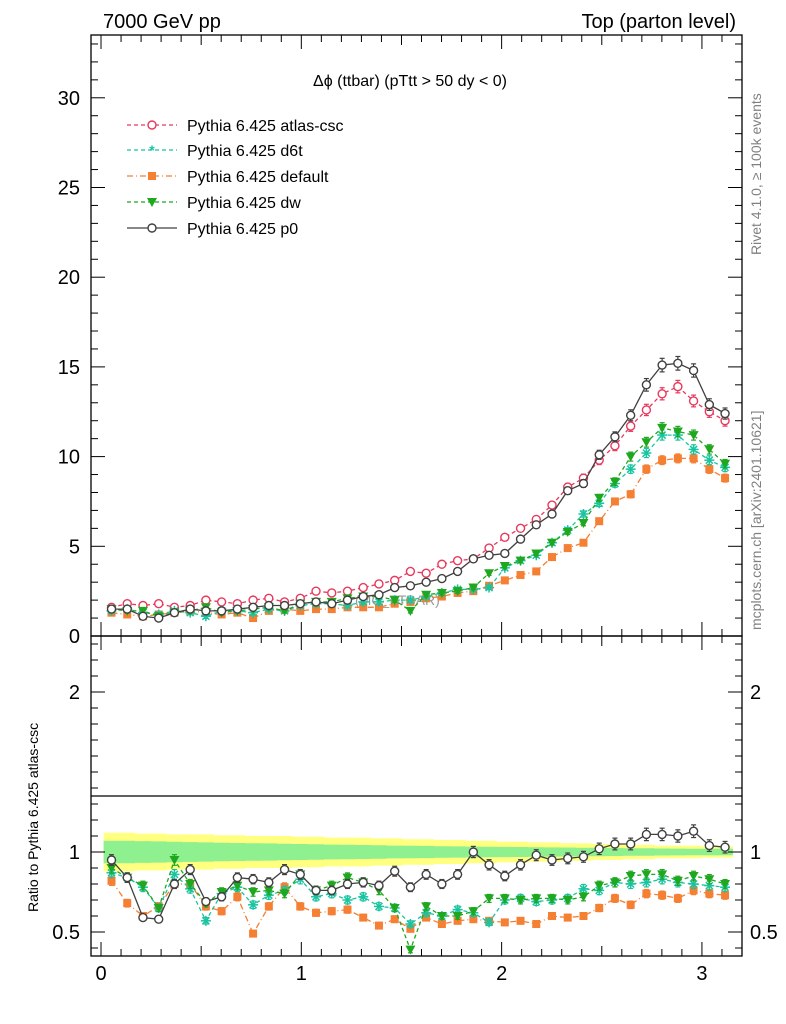 The height and width of the screenshot is (1024, 786). Describe the element at coordinates (755, 853) in the screenshot. I see `ratio-ytick-label-right: 1` at that location.